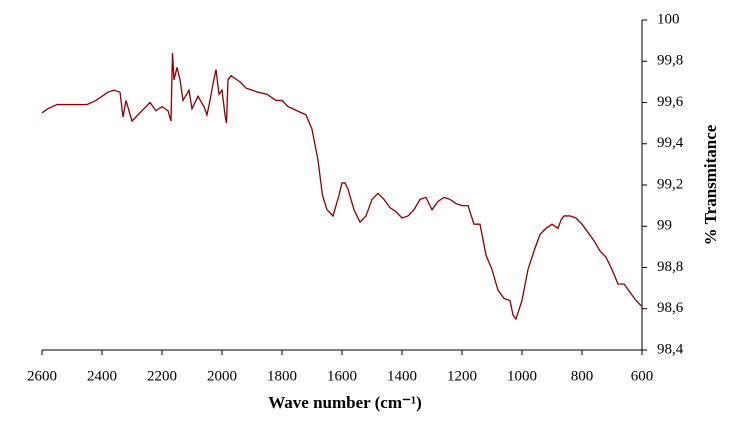 The height and width of the screenshot is (443, 750). I want to click on x-tick-label: 2200, so click(162, 376).